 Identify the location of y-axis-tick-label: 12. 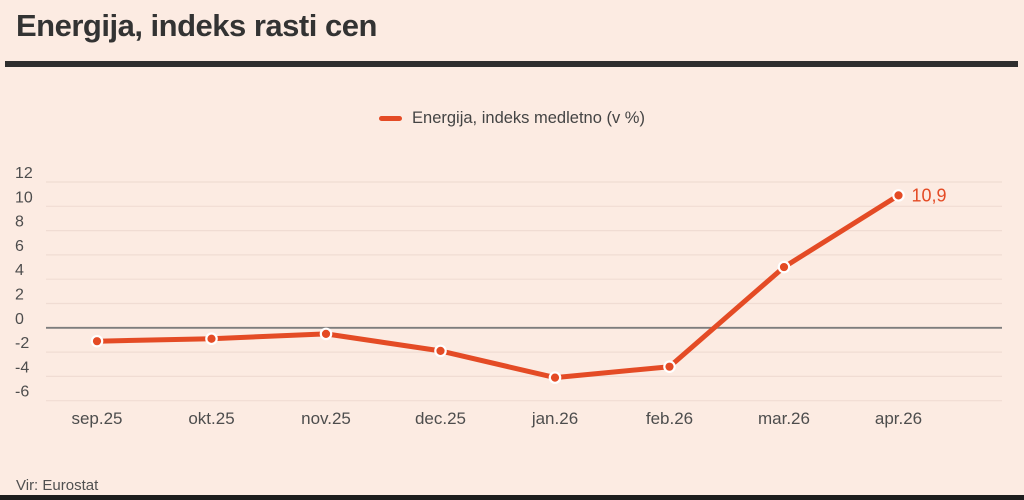
(24, 173).